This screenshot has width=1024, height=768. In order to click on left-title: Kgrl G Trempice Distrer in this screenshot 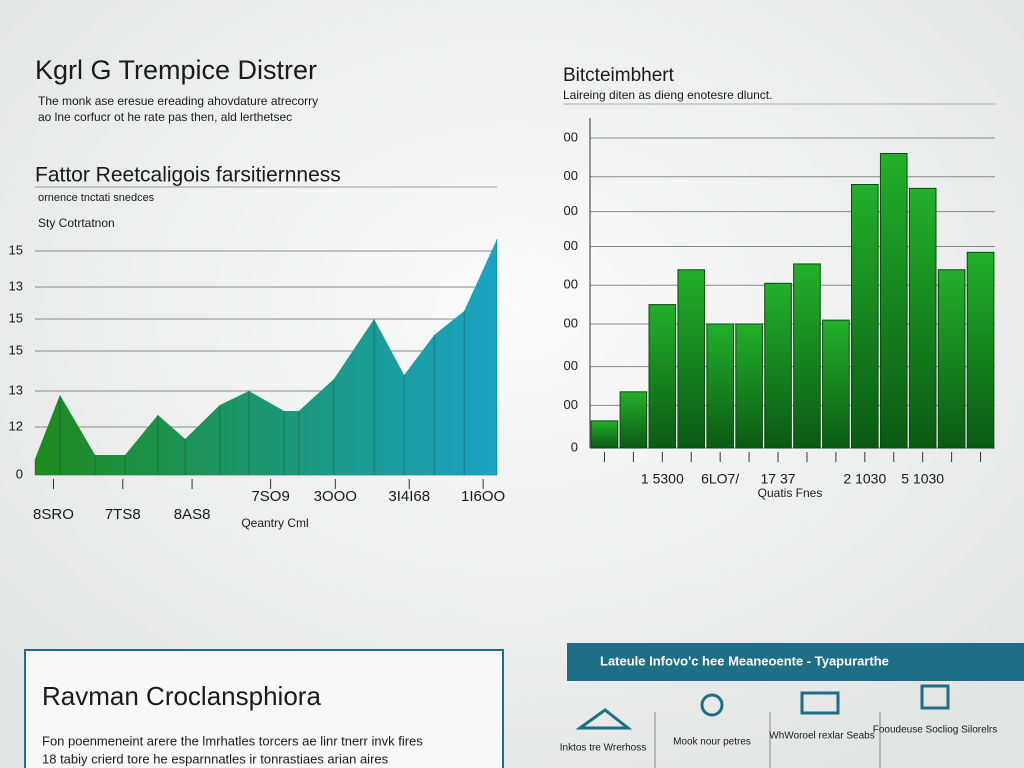, I will do `click(176, 70)`.